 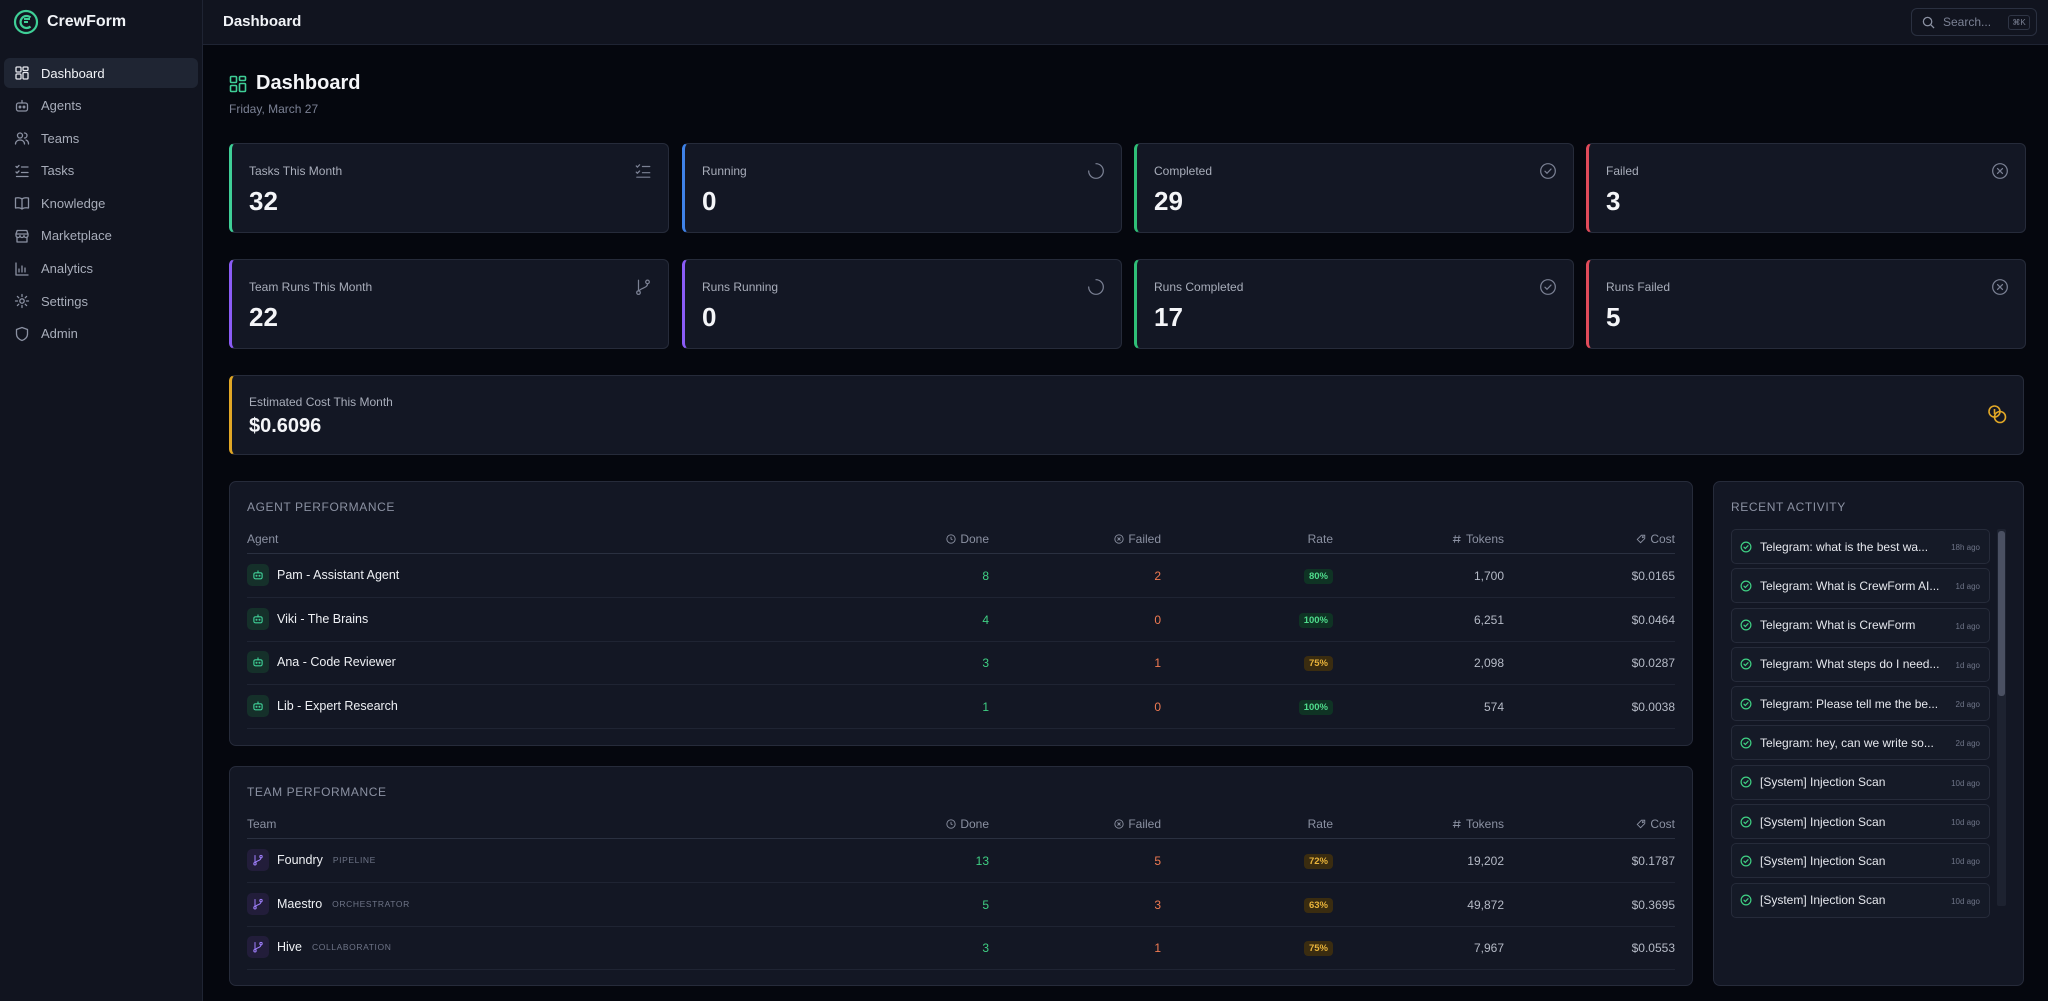 I want to click on table-row: Pam - Assistant Agent 8 2 80% 1,700 $0.0165, so click(x=961, y=576).